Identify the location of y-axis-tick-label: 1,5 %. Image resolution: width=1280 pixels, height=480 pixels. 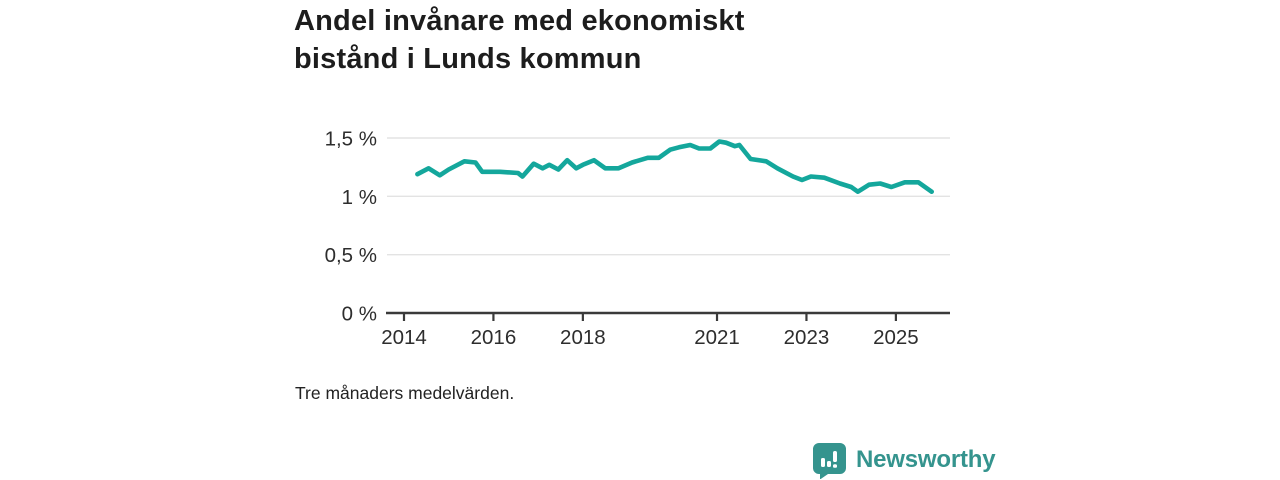
(351, 139).